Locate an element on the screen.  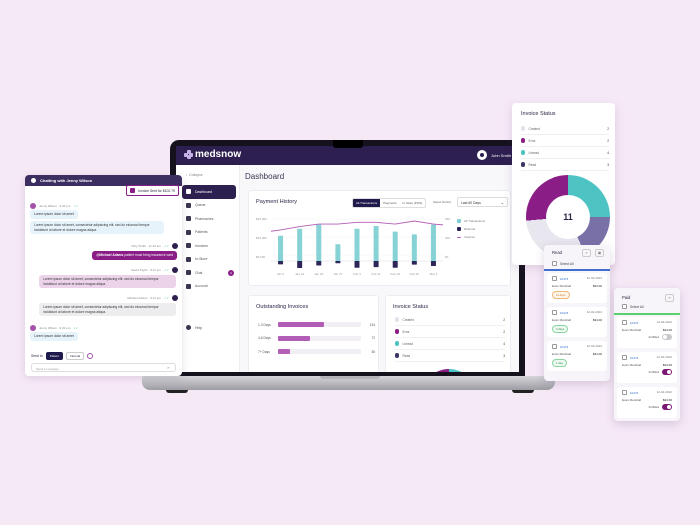
chart-icon is located at coordinates (188, 192).